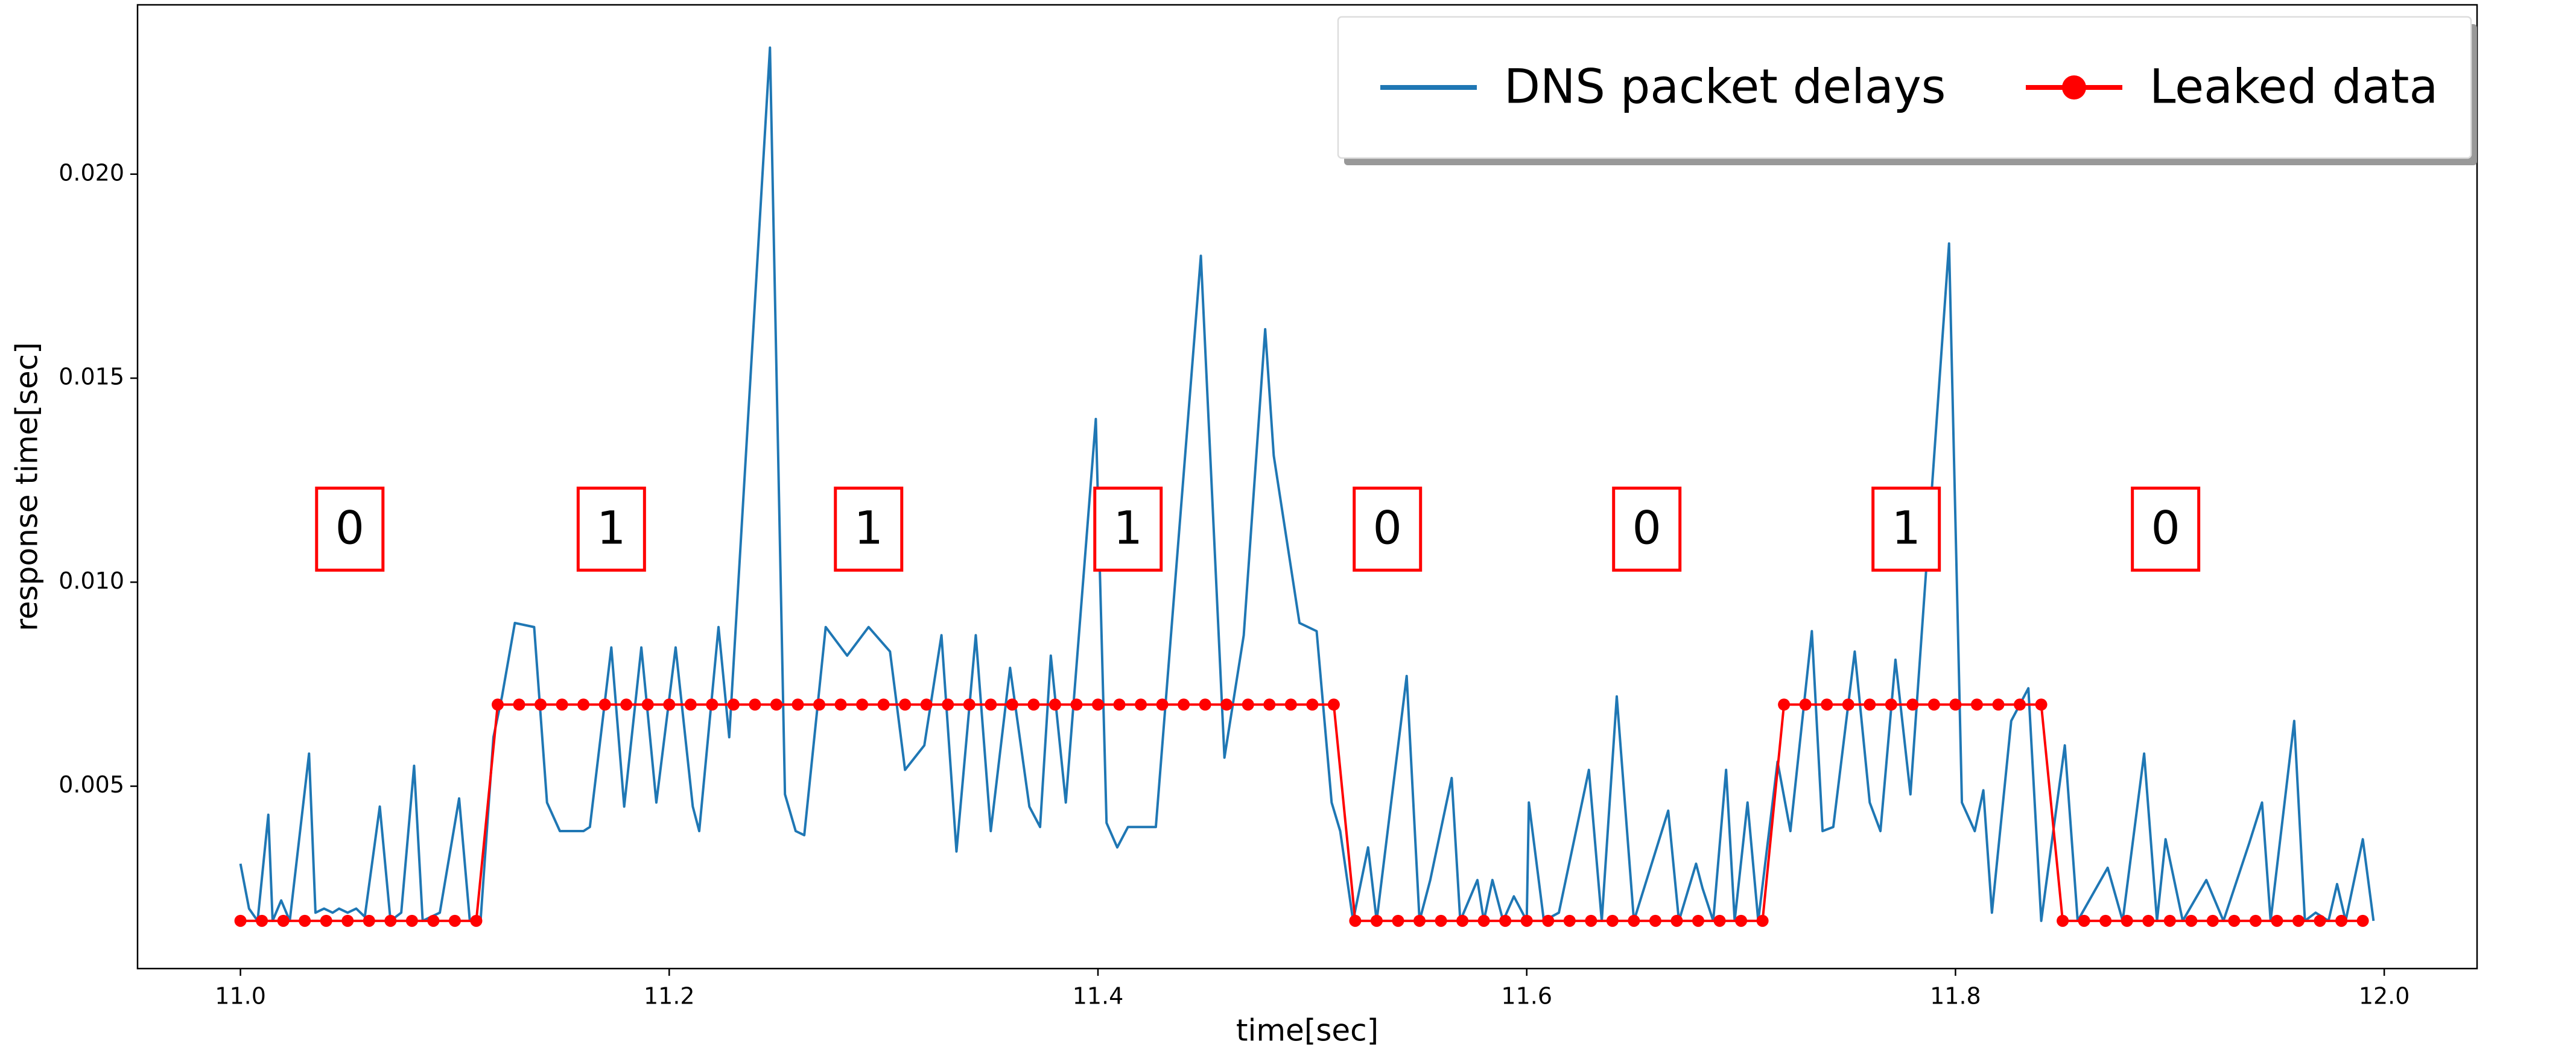  I want to click on legend-marker, so click(2074, 87).